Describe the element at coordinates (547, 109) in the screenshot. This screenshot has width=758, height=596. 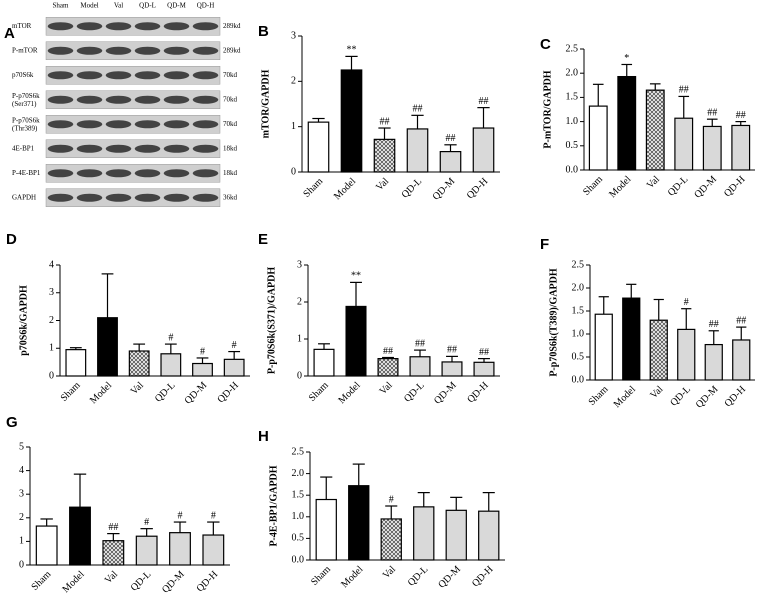
I see `y-axis-label: P-mTOR/GAPDH` at that location.